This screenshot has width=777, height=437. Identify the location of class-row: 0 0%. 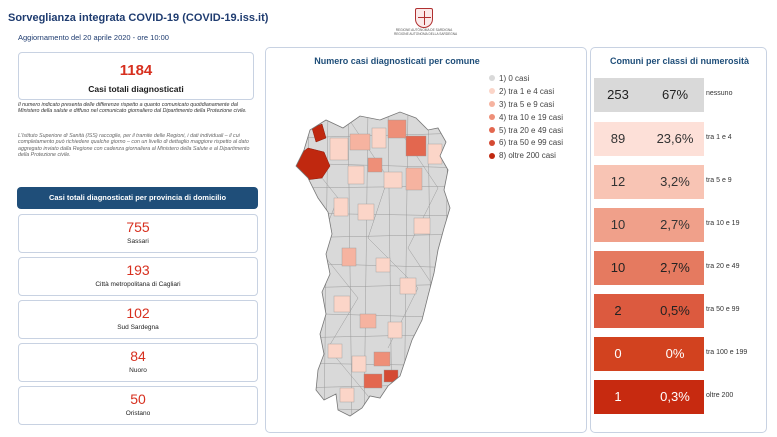
(649, 354).